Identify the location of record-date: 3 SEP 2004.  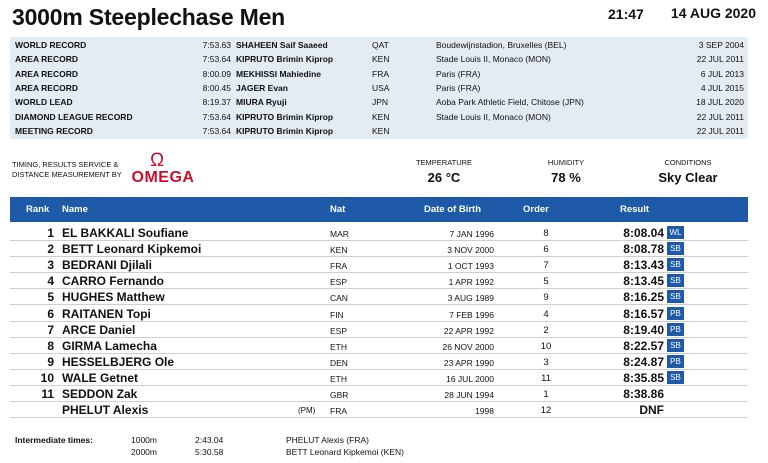
(721, 45).